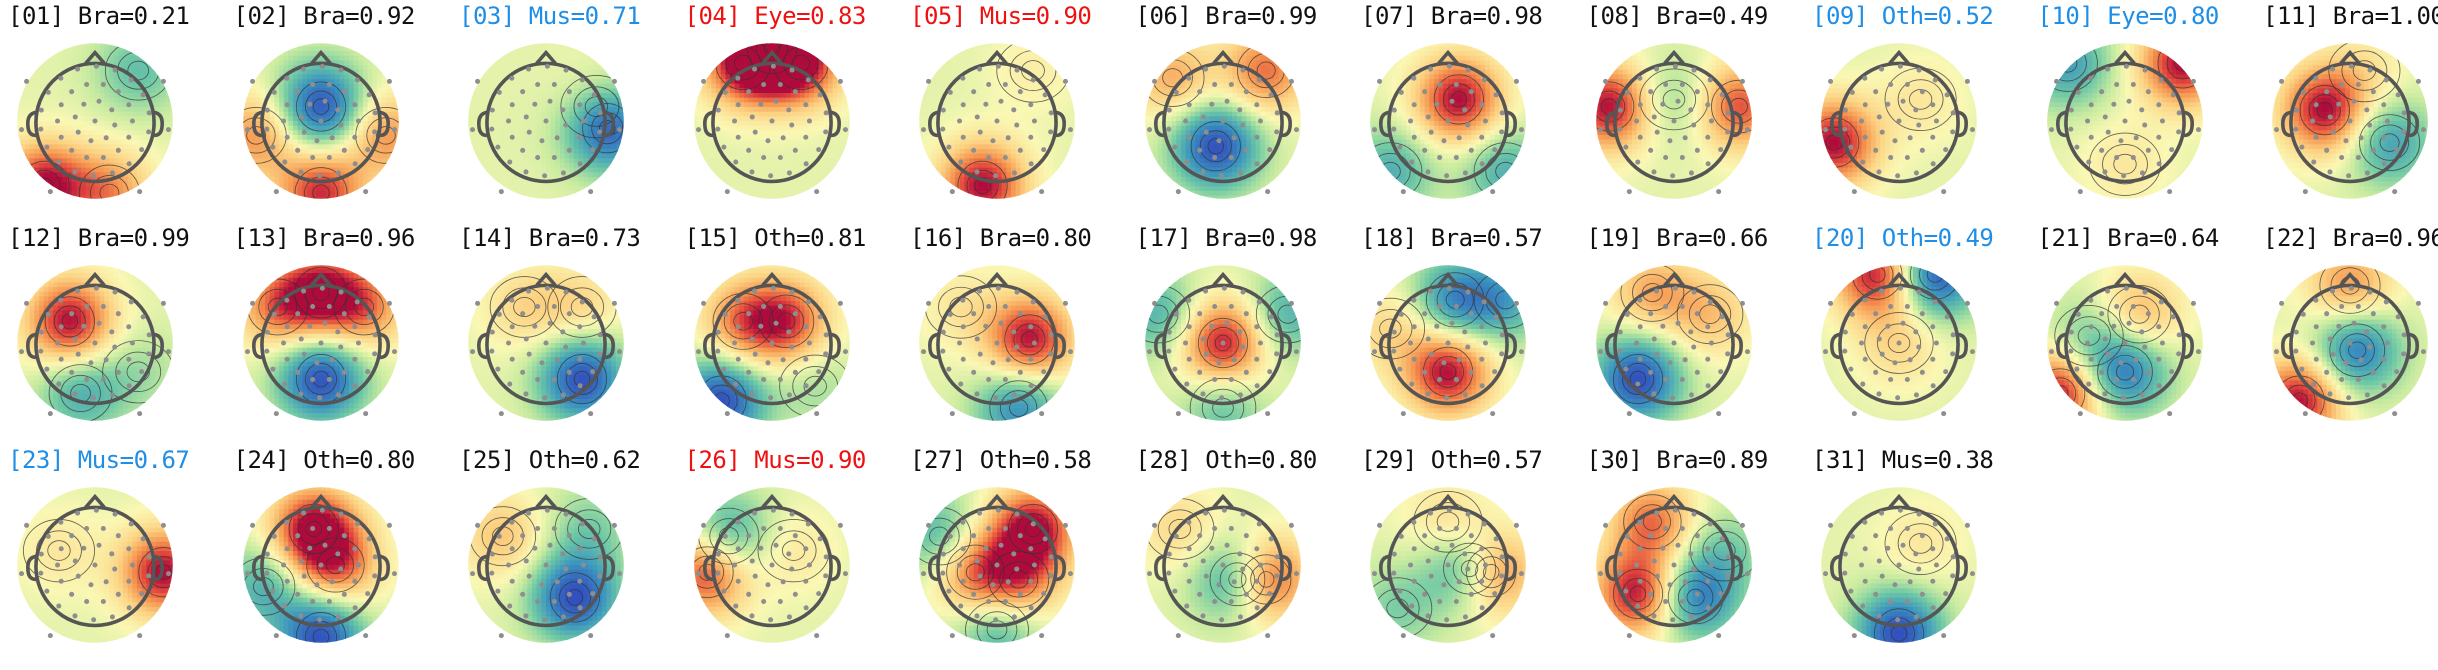 This screenshot has height=670, width=2438. I want to click on component-title: [24] Oth=0.80, so click(324, 460).